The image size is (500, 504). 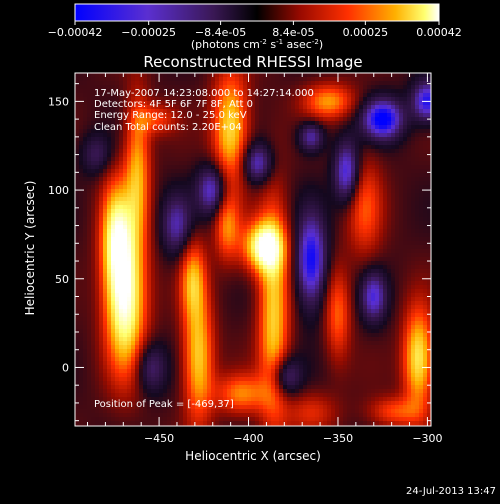 I want to click on colorbar-tick-label: 0.00042, so click(x=439, y=32).